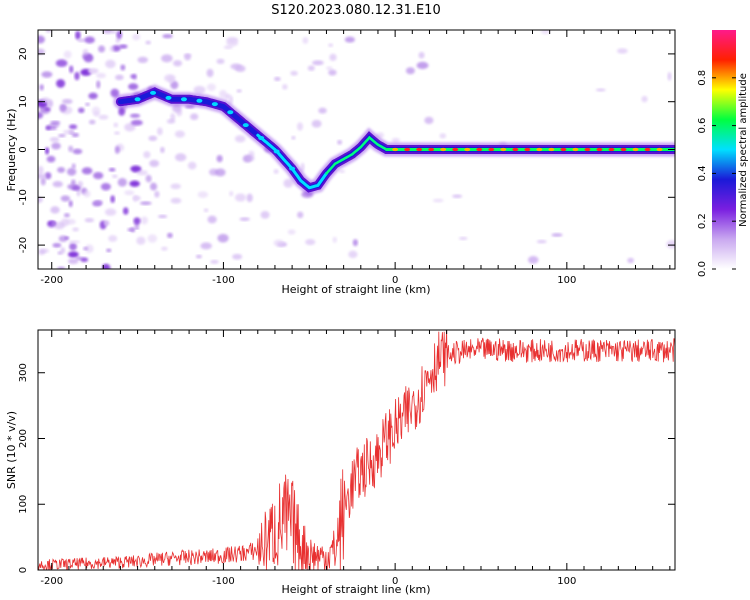  What do you see at coordinates (355, 589) in the screenshot?
I see `snr-x-label: Height of straight line (km)` at bounding box center [355, 589].